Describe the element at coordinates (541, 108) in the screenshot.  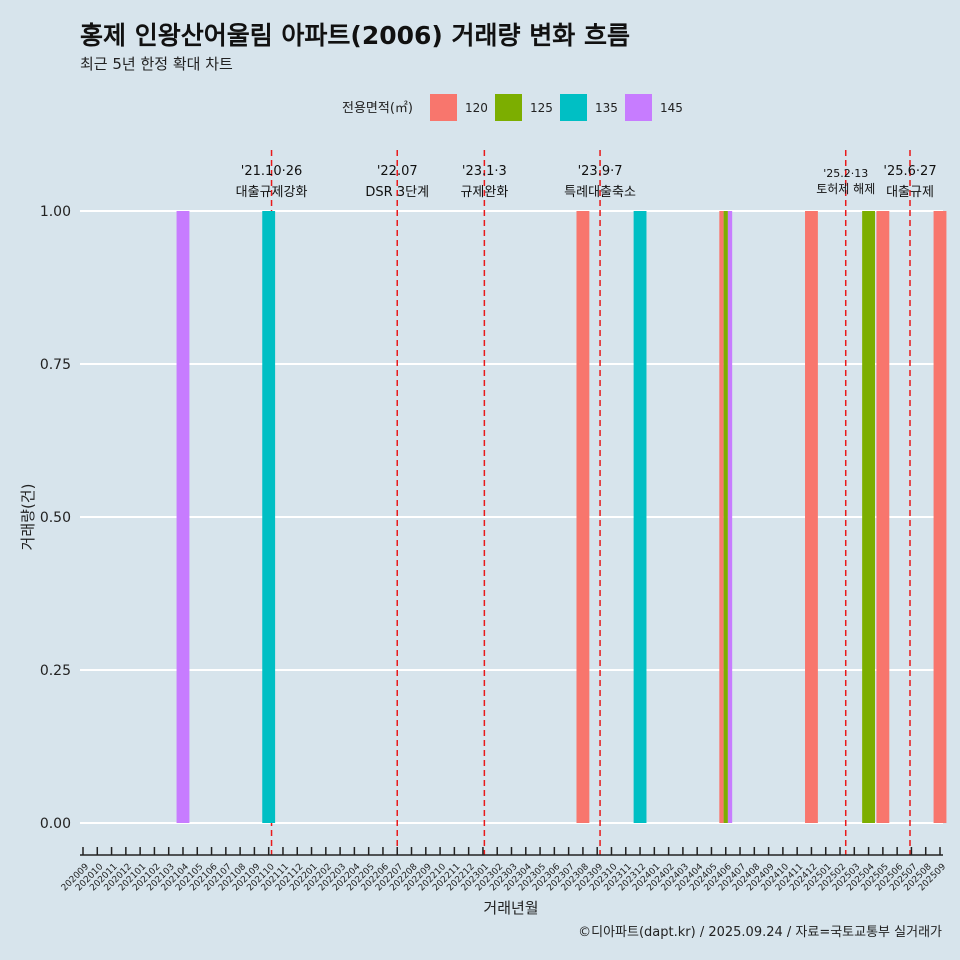
I see `legend-label-125: 125` at that location.